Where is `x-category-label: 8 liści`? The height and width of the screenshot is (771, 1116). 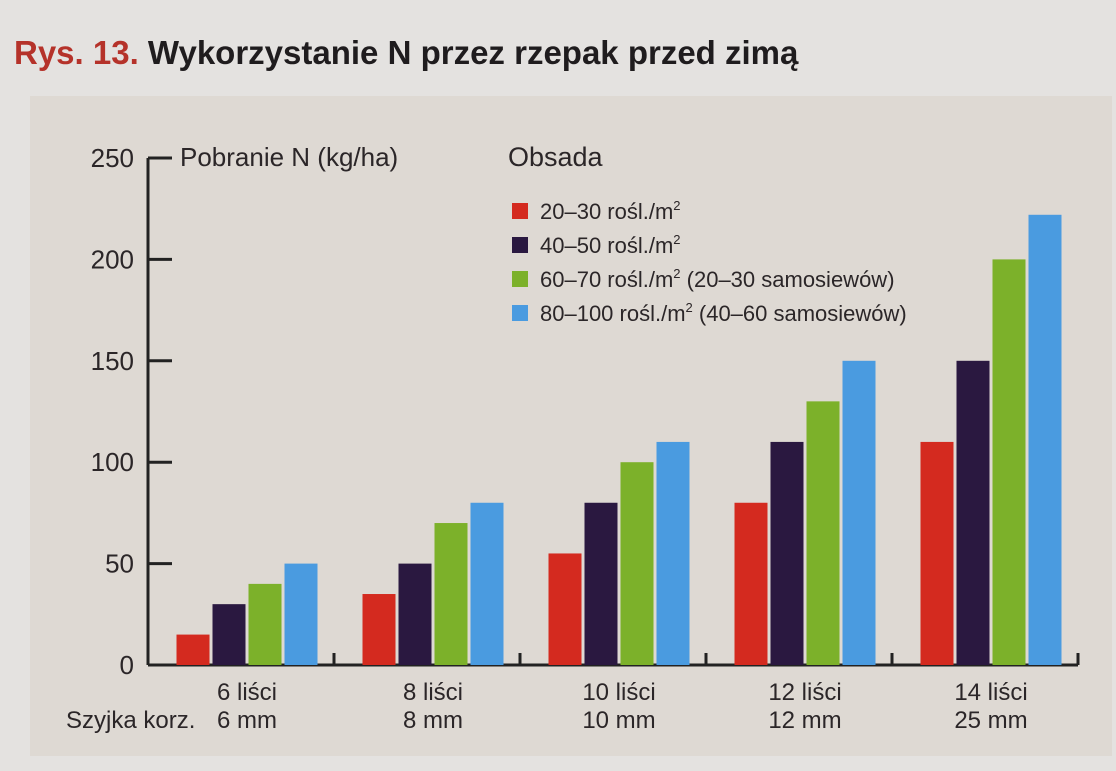 x-category-label: 8 liści is located at coordinates (433, 692).